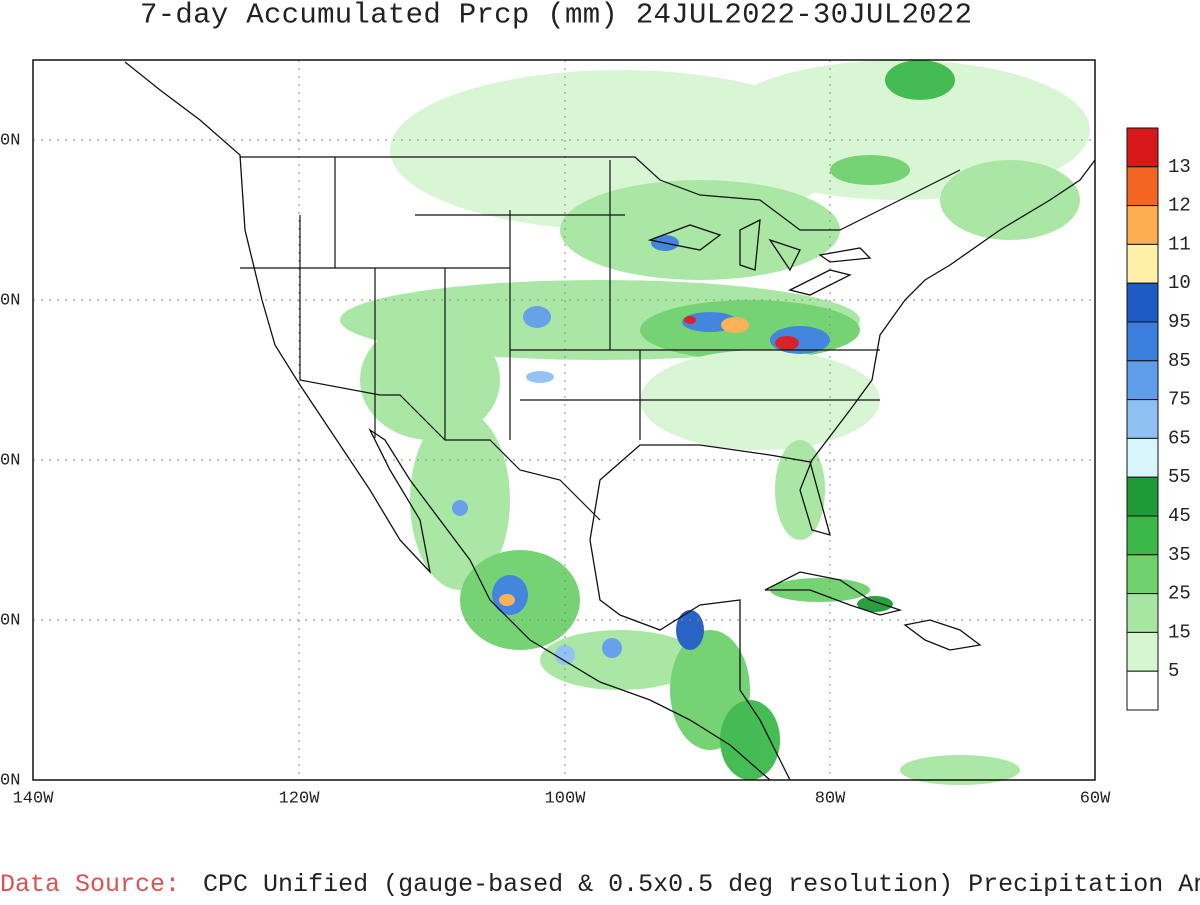 Image resolution: width=1200 pixels, height=905 pixels. I want to click on lon-label: 80W, so click(830, 798).